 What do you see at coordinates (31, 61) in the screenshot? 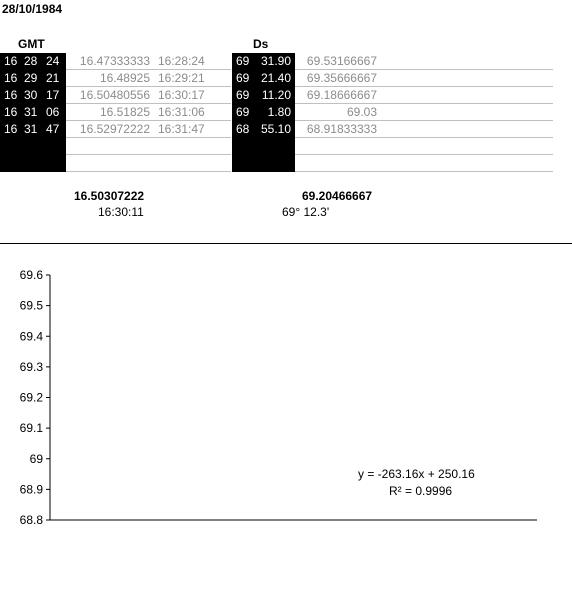
I see `gmt-min: 28` at bounding box center [31, 61].